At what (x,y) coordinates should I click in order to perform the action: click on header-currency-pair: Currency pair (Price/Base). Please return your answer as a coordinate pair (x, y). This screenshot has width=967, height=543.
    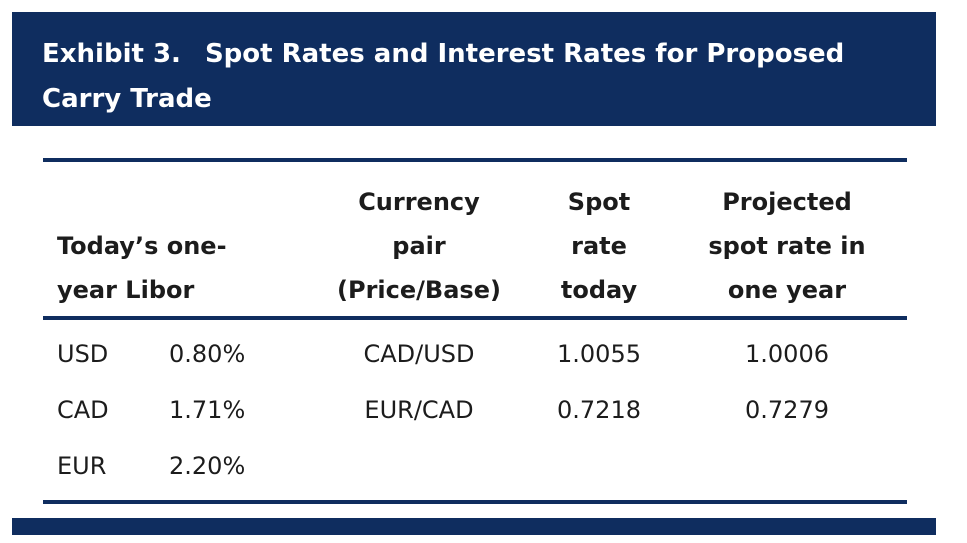
    Looking at the image, I should click on (419, 239).